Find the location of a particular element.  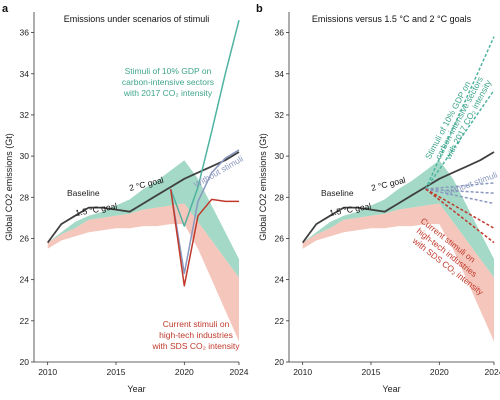

annotation: carbon-intensive sectors is located at coordinates (168, 82).